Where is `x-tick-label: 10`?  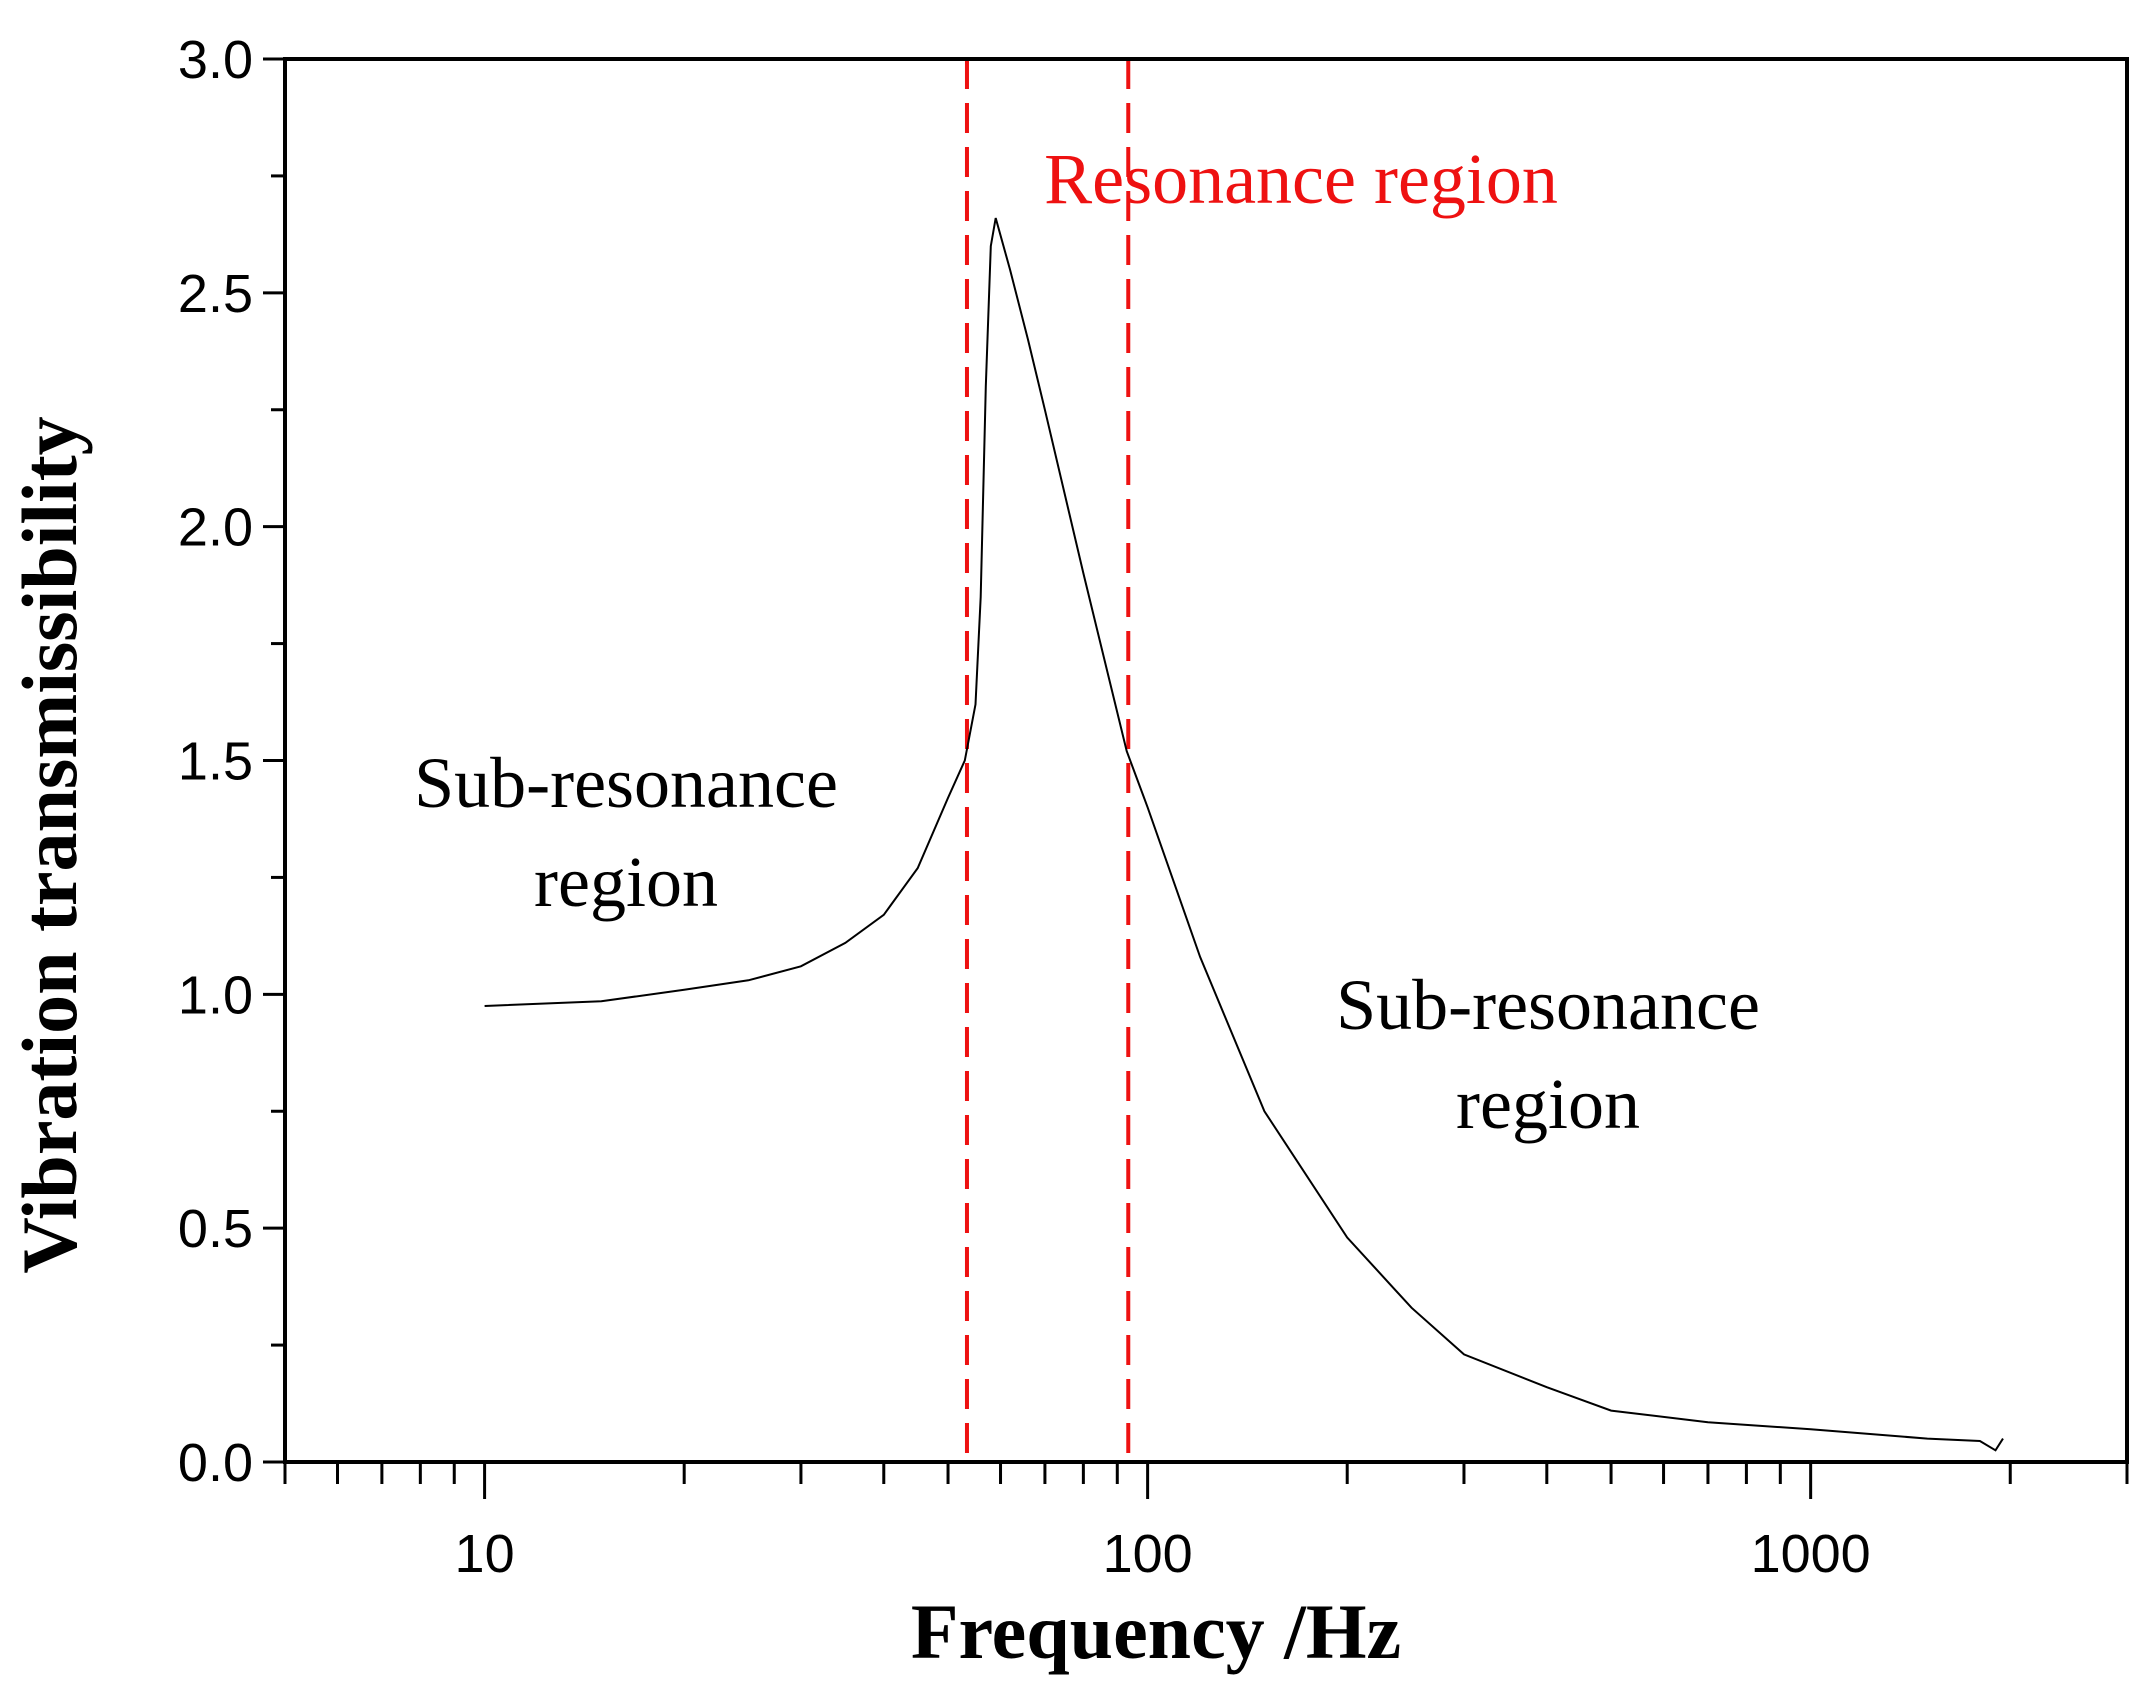 x-tick-label: 10 is located at coordinates (485, 1554).